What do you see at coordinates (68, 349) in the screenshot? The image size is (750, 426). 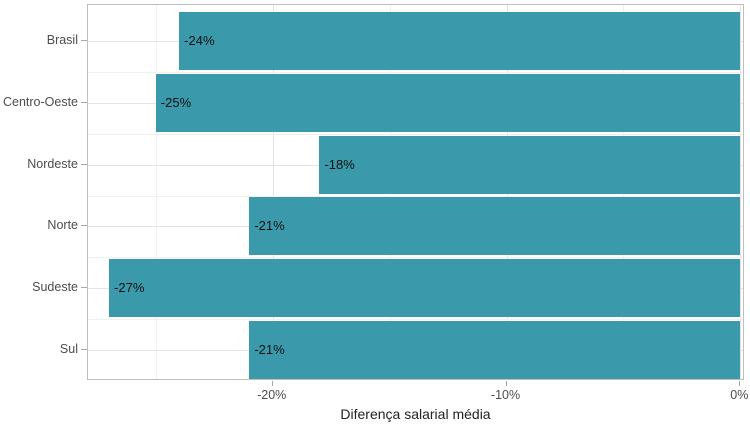 I see `y-axis-label-sul: Sul` at bounding box center [68, 349].